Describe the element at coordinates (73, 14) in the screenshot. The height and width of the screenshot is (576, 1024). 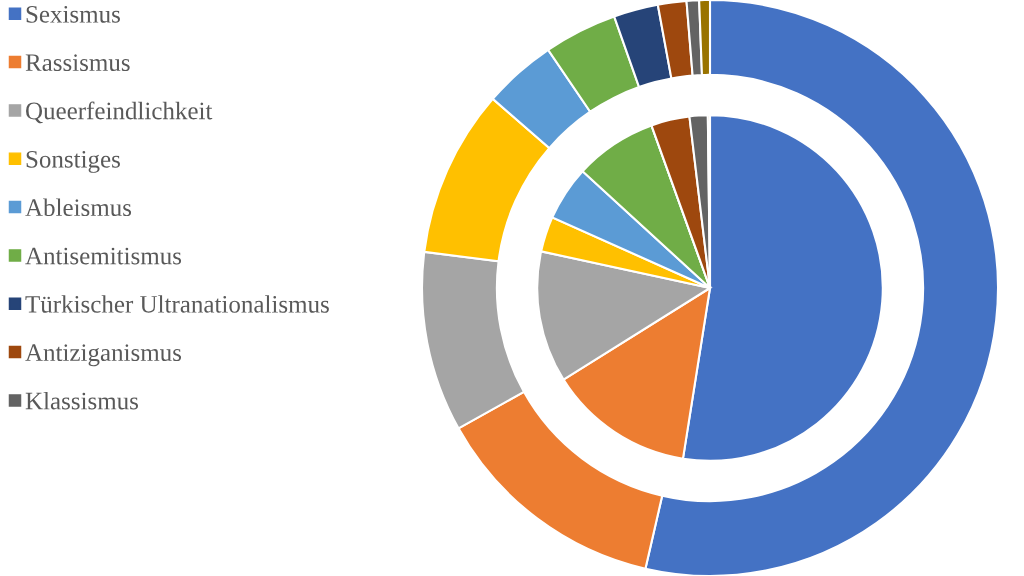
I see `legend-label: Sexismus` at that location.